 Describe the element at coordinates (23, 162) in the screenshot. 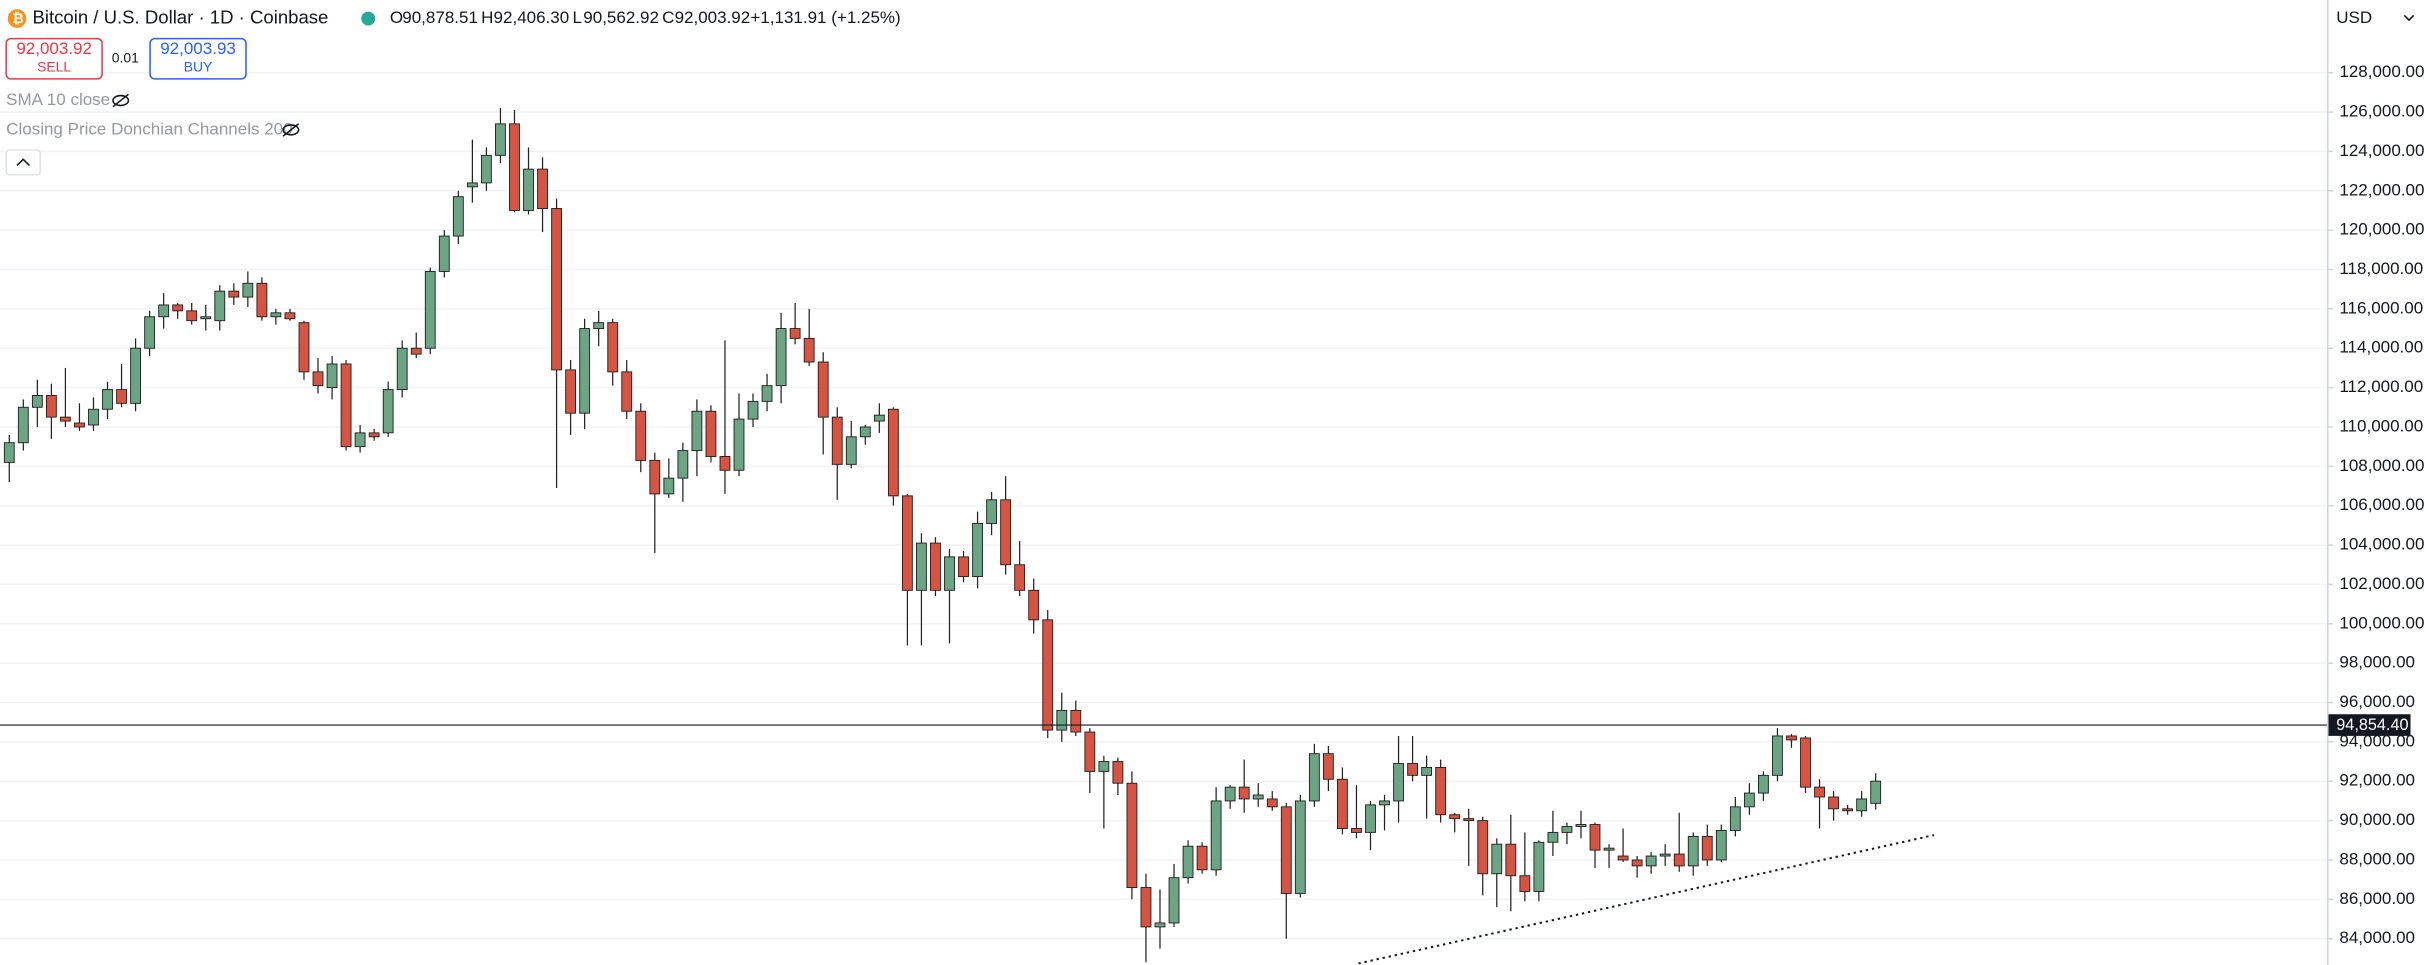

I see `collapse-button` at that location.